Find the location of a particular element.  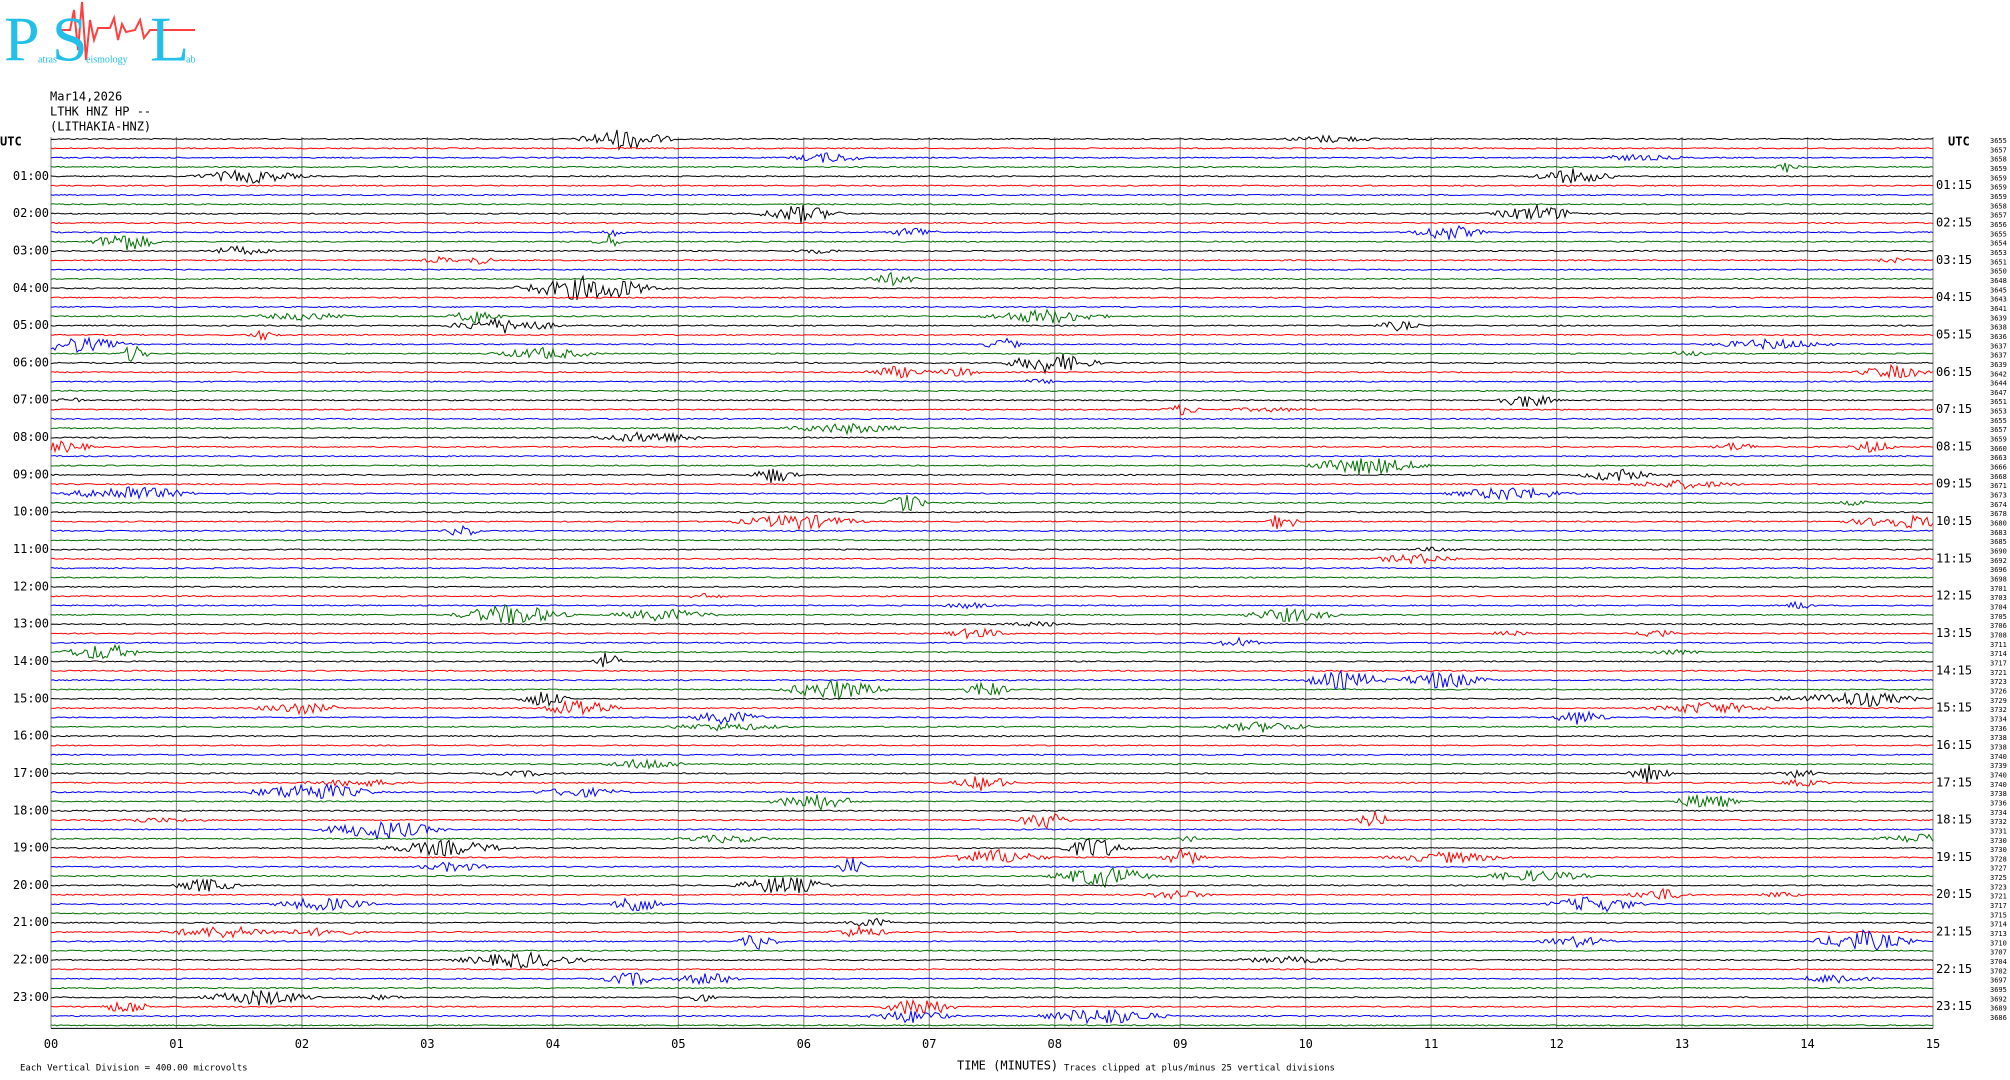

row-value: 3730 is located at coordinates (1998, 850).